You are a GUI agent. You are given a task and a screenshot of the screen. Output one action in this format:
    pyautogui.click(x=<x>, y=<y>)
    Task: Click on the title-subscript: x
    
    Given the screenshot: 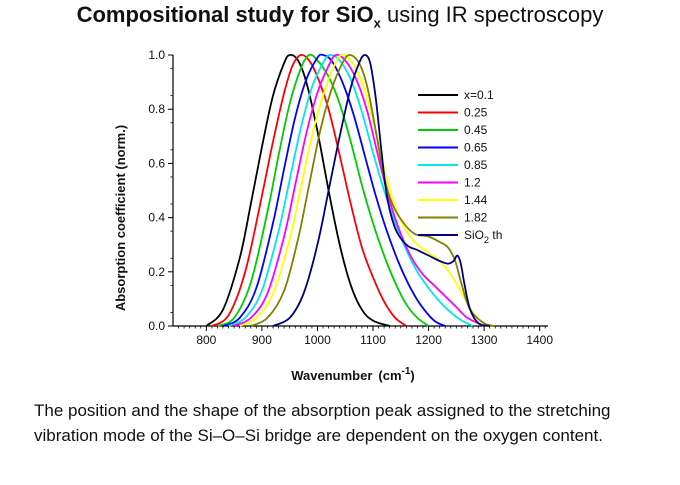 What is the action you would take?
    pyautogui.click(x=377, y=23)
    